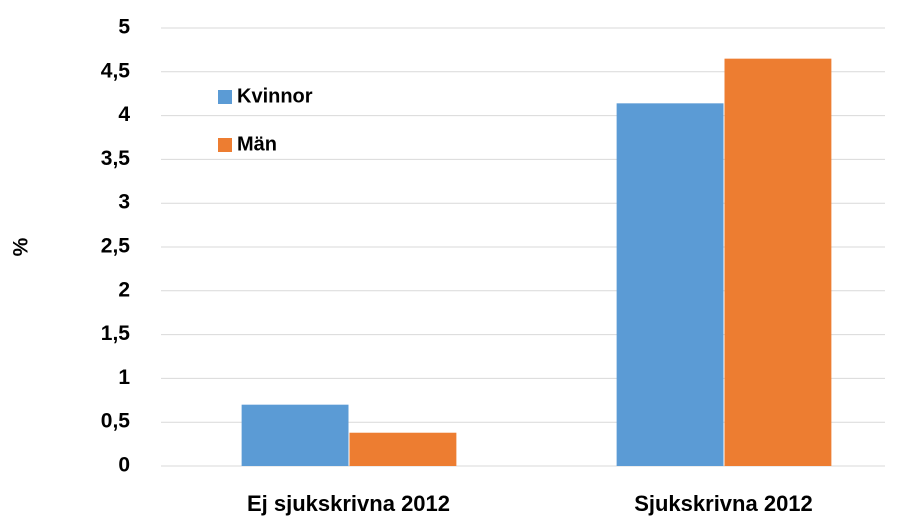 The image size is (900, 519). I want to click on y-tick-label: 5, so click(124, 27).